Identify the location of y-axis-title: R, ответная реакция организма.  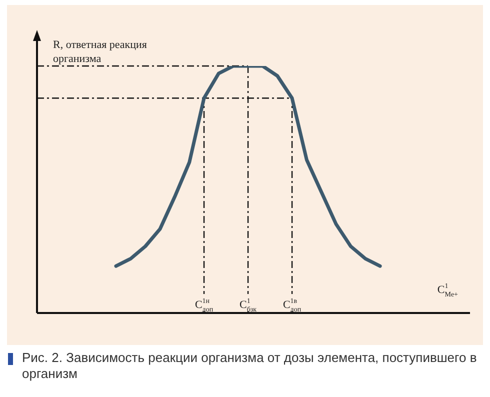
(100, 52).